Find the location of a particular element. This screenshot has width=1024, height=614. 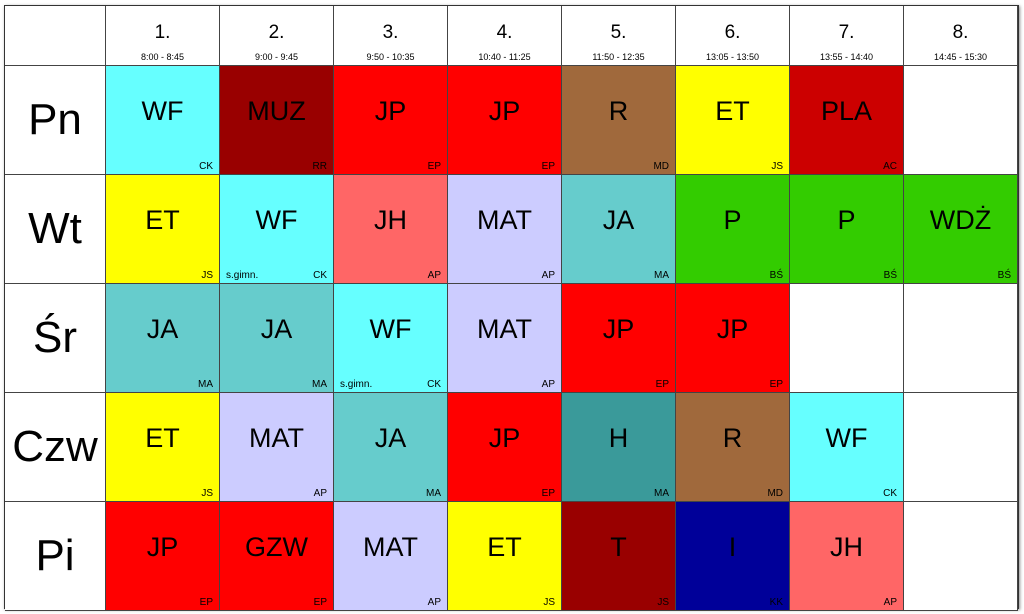

period-number: 7. is located at coordinates (846, 32).